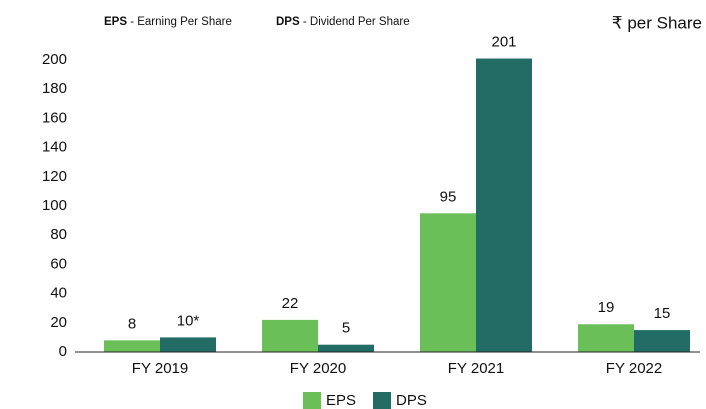 The width and height of the screenshot is (706, 409). I want to click on y-tick-label: 20, so click(58, 322).